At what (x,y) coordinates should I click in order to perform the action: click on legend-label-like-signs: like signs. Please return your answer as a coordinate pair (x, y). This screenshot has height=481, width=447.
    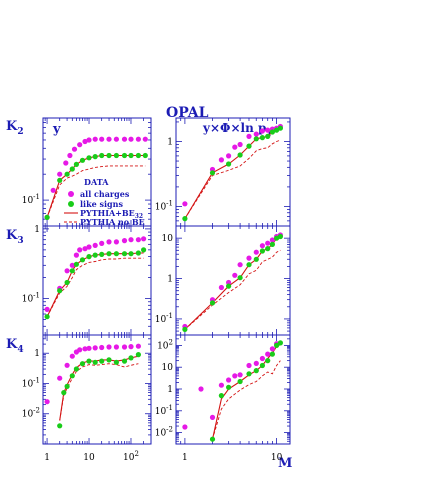
    Looking at the image, I should click on (101, 204).